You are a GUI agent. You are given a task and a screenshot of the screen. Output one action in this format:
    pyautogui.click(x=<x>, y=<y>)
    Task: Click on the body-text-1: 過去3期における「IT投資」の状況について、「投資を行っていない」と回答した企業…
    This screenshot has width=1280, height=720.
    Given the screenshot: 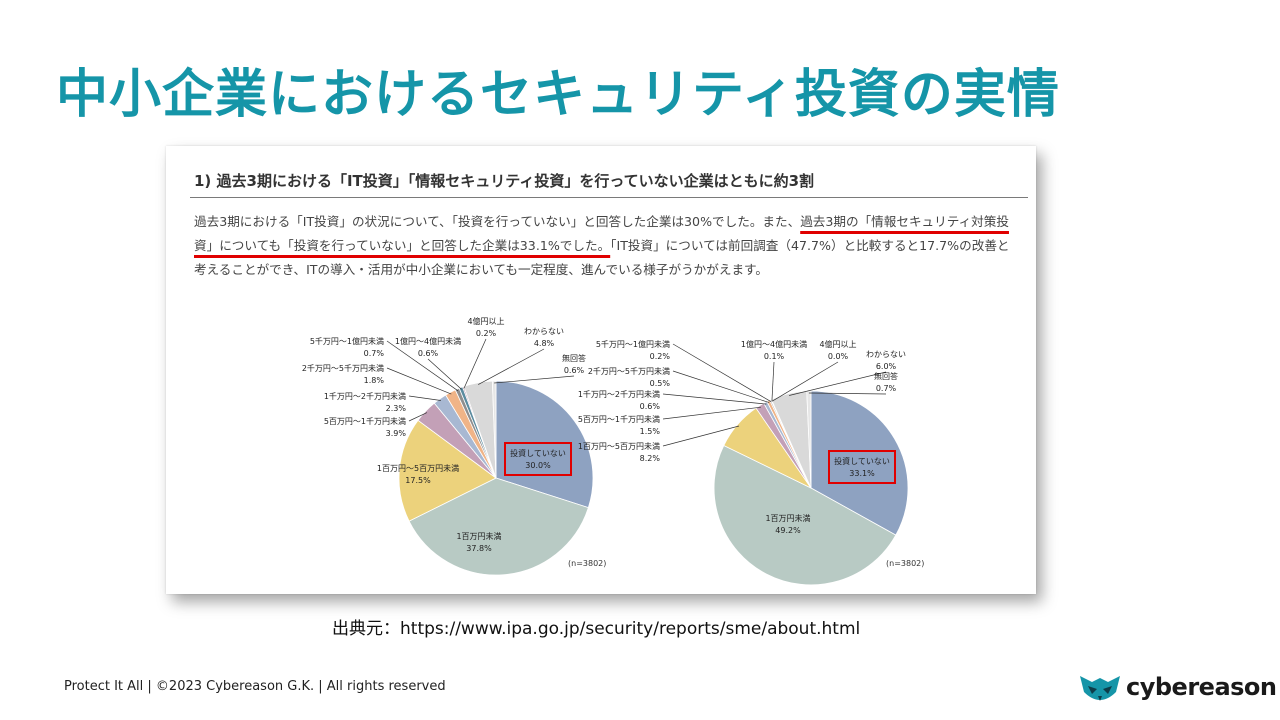 What is the action you would take?
    pyautogui.click(x=497, y=221)
    